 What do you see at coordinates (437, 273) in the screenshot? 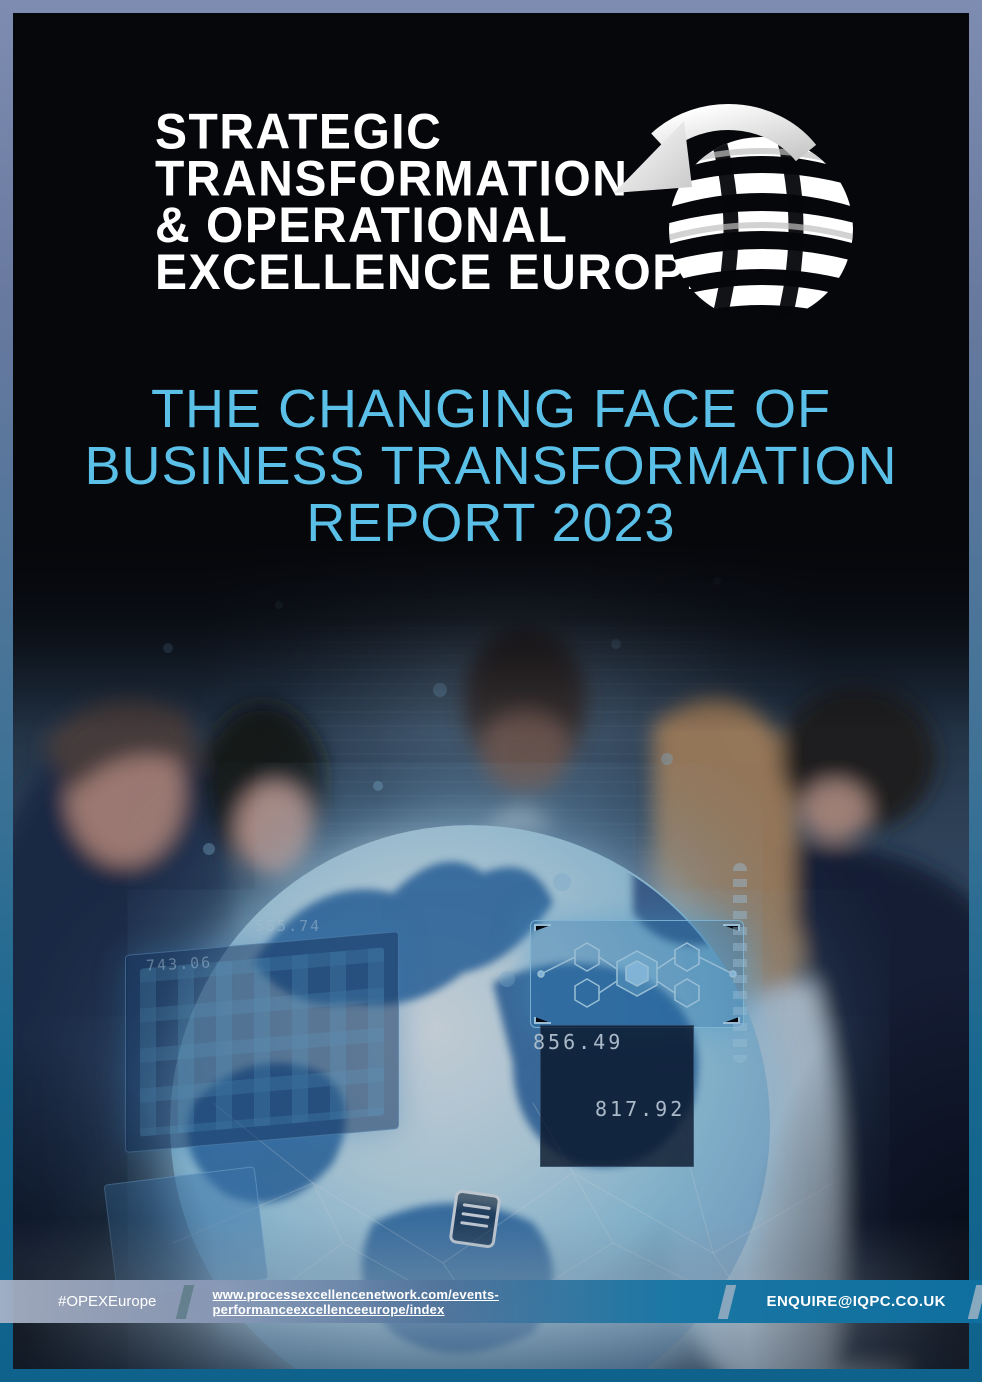
I see `logo-line-4: EXCELLENCE EUROPE` at bounding box center [437, 273].